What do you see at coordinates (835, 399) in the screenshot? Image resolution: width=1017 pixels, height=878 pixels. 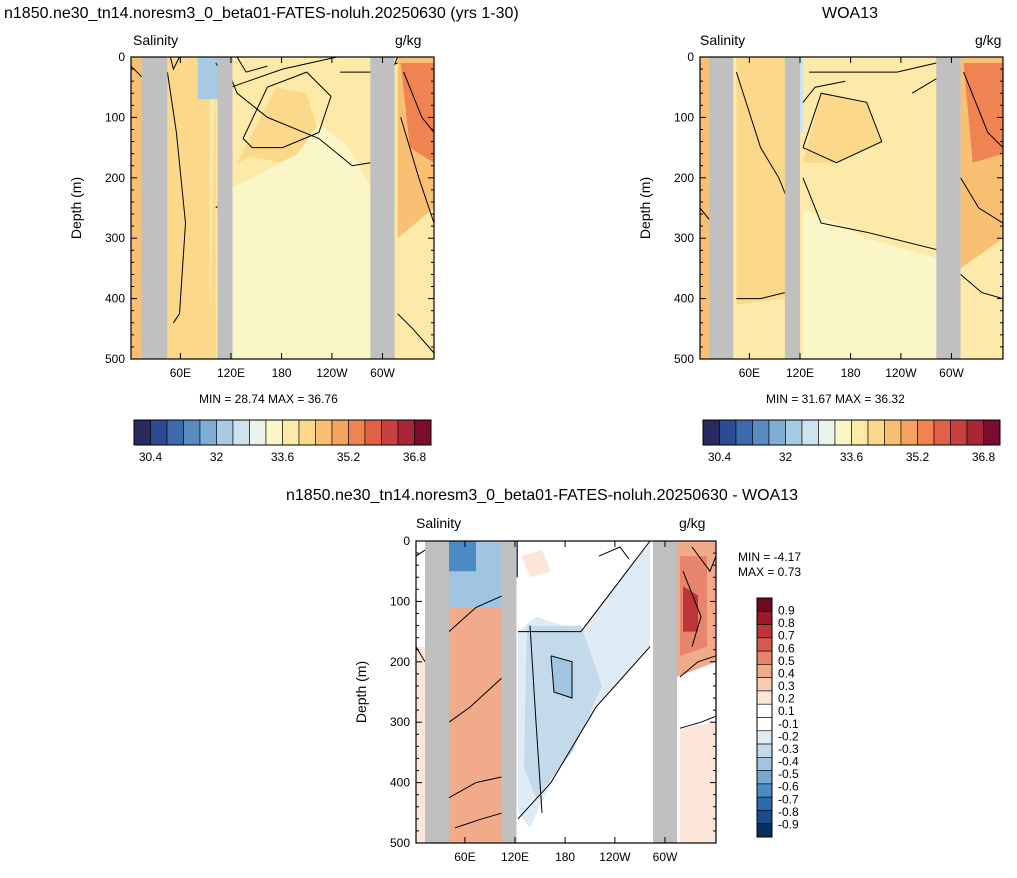 I see `panel2-min-max: MIN = 31.67 MAX = 36.32` at bounding box center [835, 399].